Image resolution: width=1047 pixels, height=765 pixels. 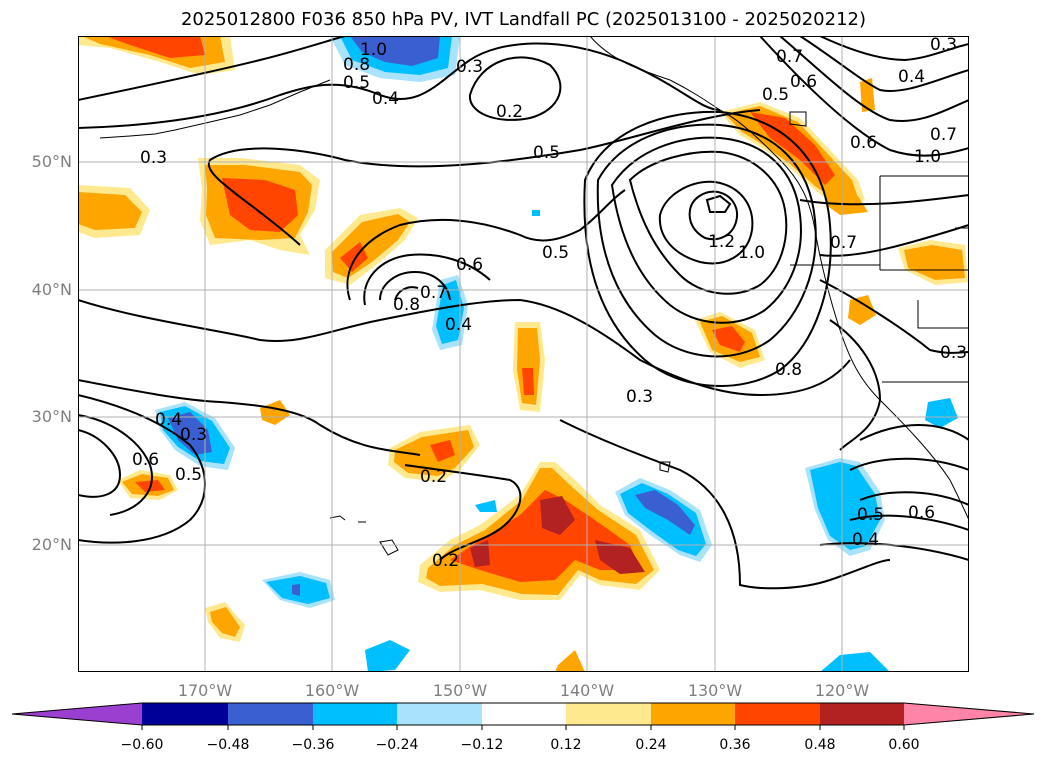 I want to click on lon-label-120w: 120°W, so click(x=842, y=690).